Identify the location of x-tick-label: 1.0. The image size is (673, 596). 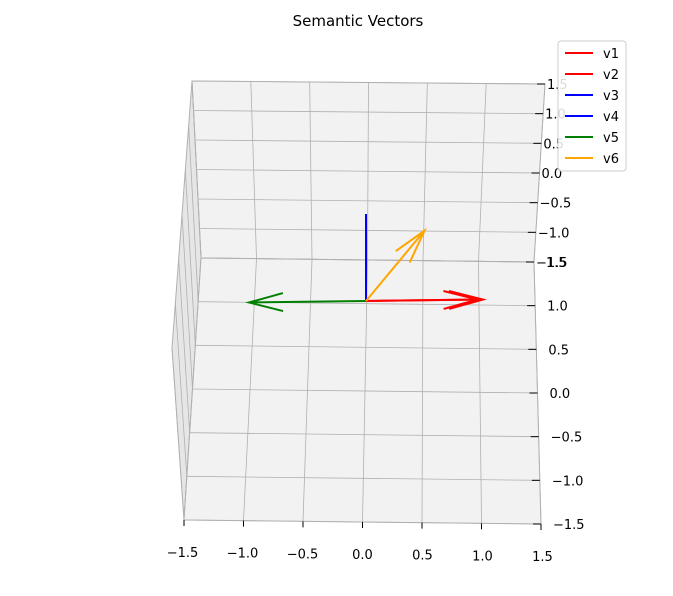
(482, 556).